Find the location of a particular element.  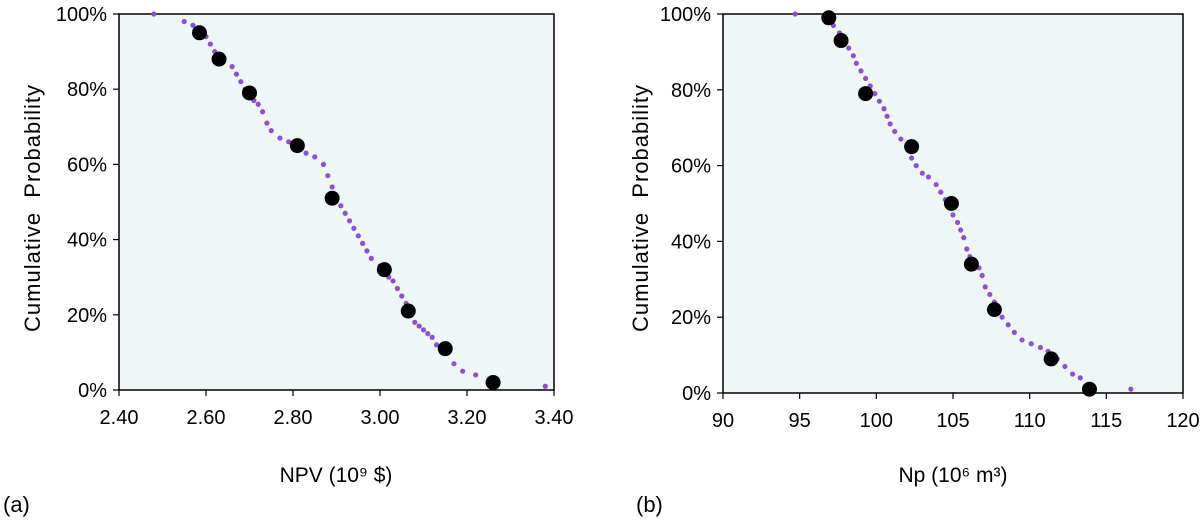

y-tick-label-b: 40% is located at coordinates (691, 242).